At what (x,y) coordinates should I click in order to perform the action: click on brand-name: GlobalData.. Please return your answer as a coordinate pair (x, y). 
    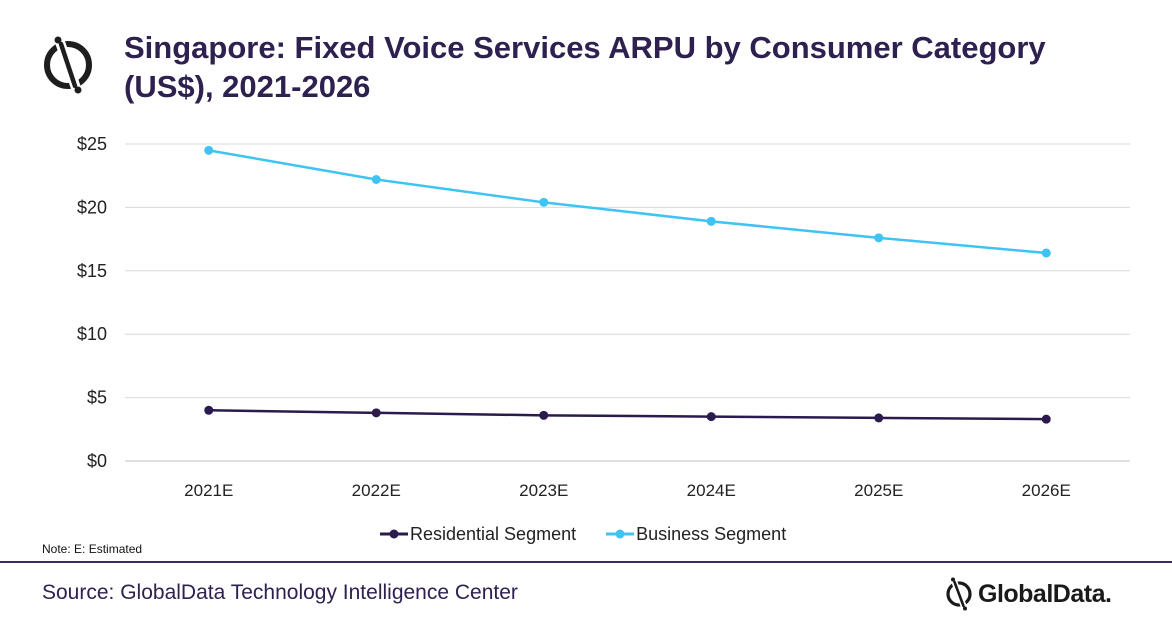
    Looking at the image, I should click on (1045, 593).